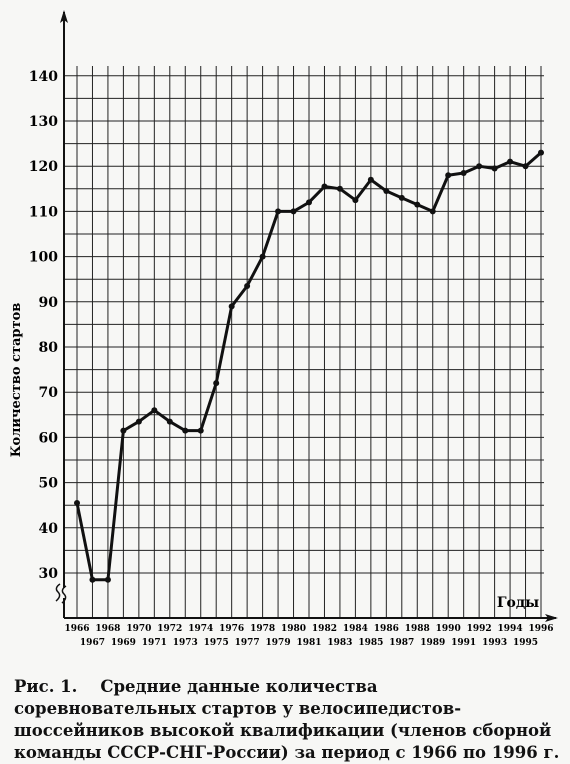 This screenshot has width=570, height=764. Describe the element at coordinates (43, 212) in the screenshot. I see `y-tick-label: 110` at that location.